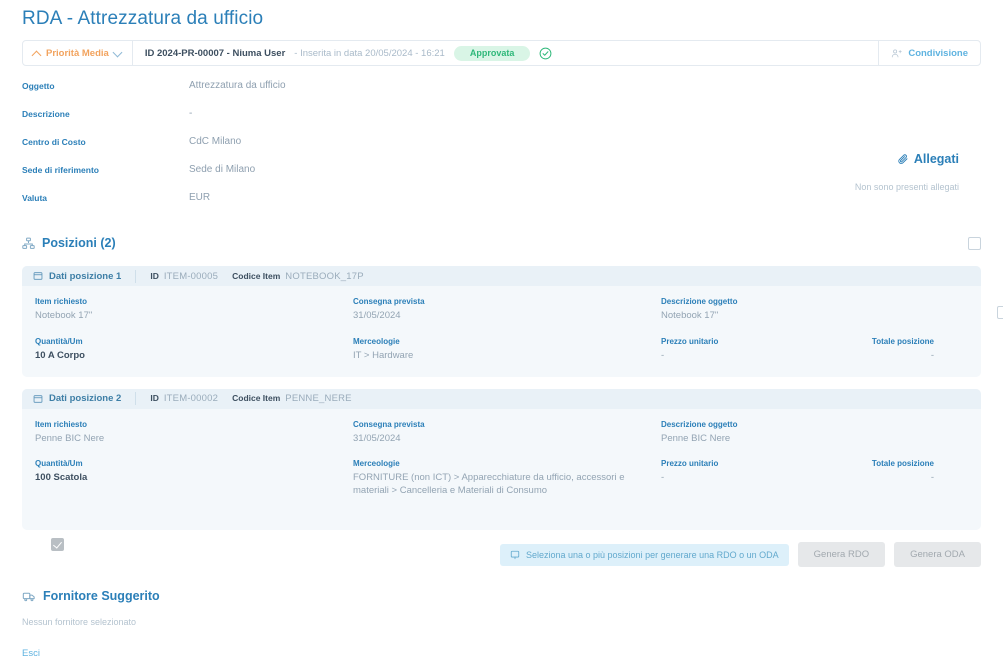 Image resolution: width=1003 pixels, height=661 pixels. Describe the element at coordinates (903, 159) in the screenshot. I see `paperclip-icon` at that location.